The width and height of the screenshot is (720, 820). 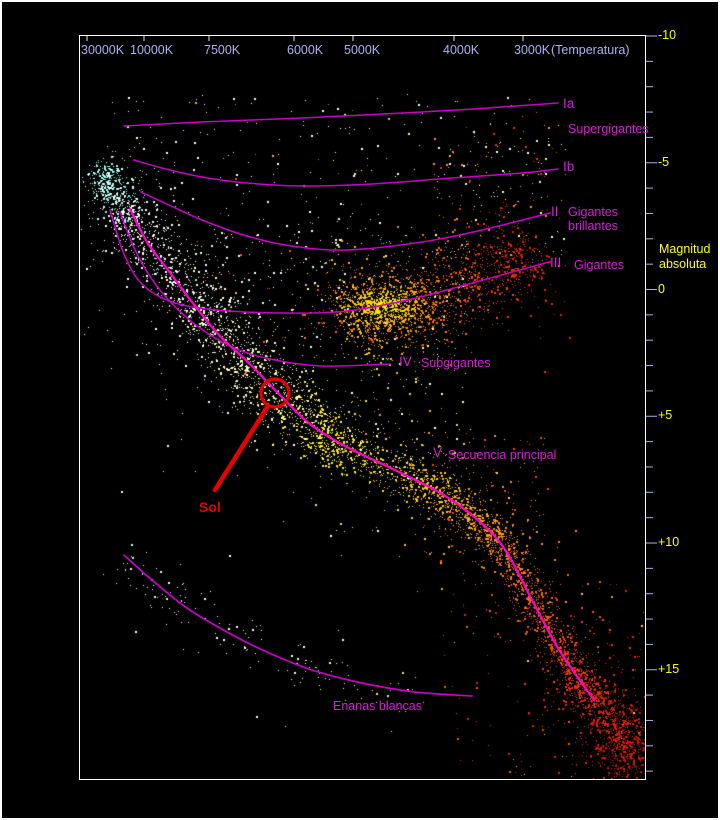 I want to click on sun-label: Sol, so click(x=210, y=507).